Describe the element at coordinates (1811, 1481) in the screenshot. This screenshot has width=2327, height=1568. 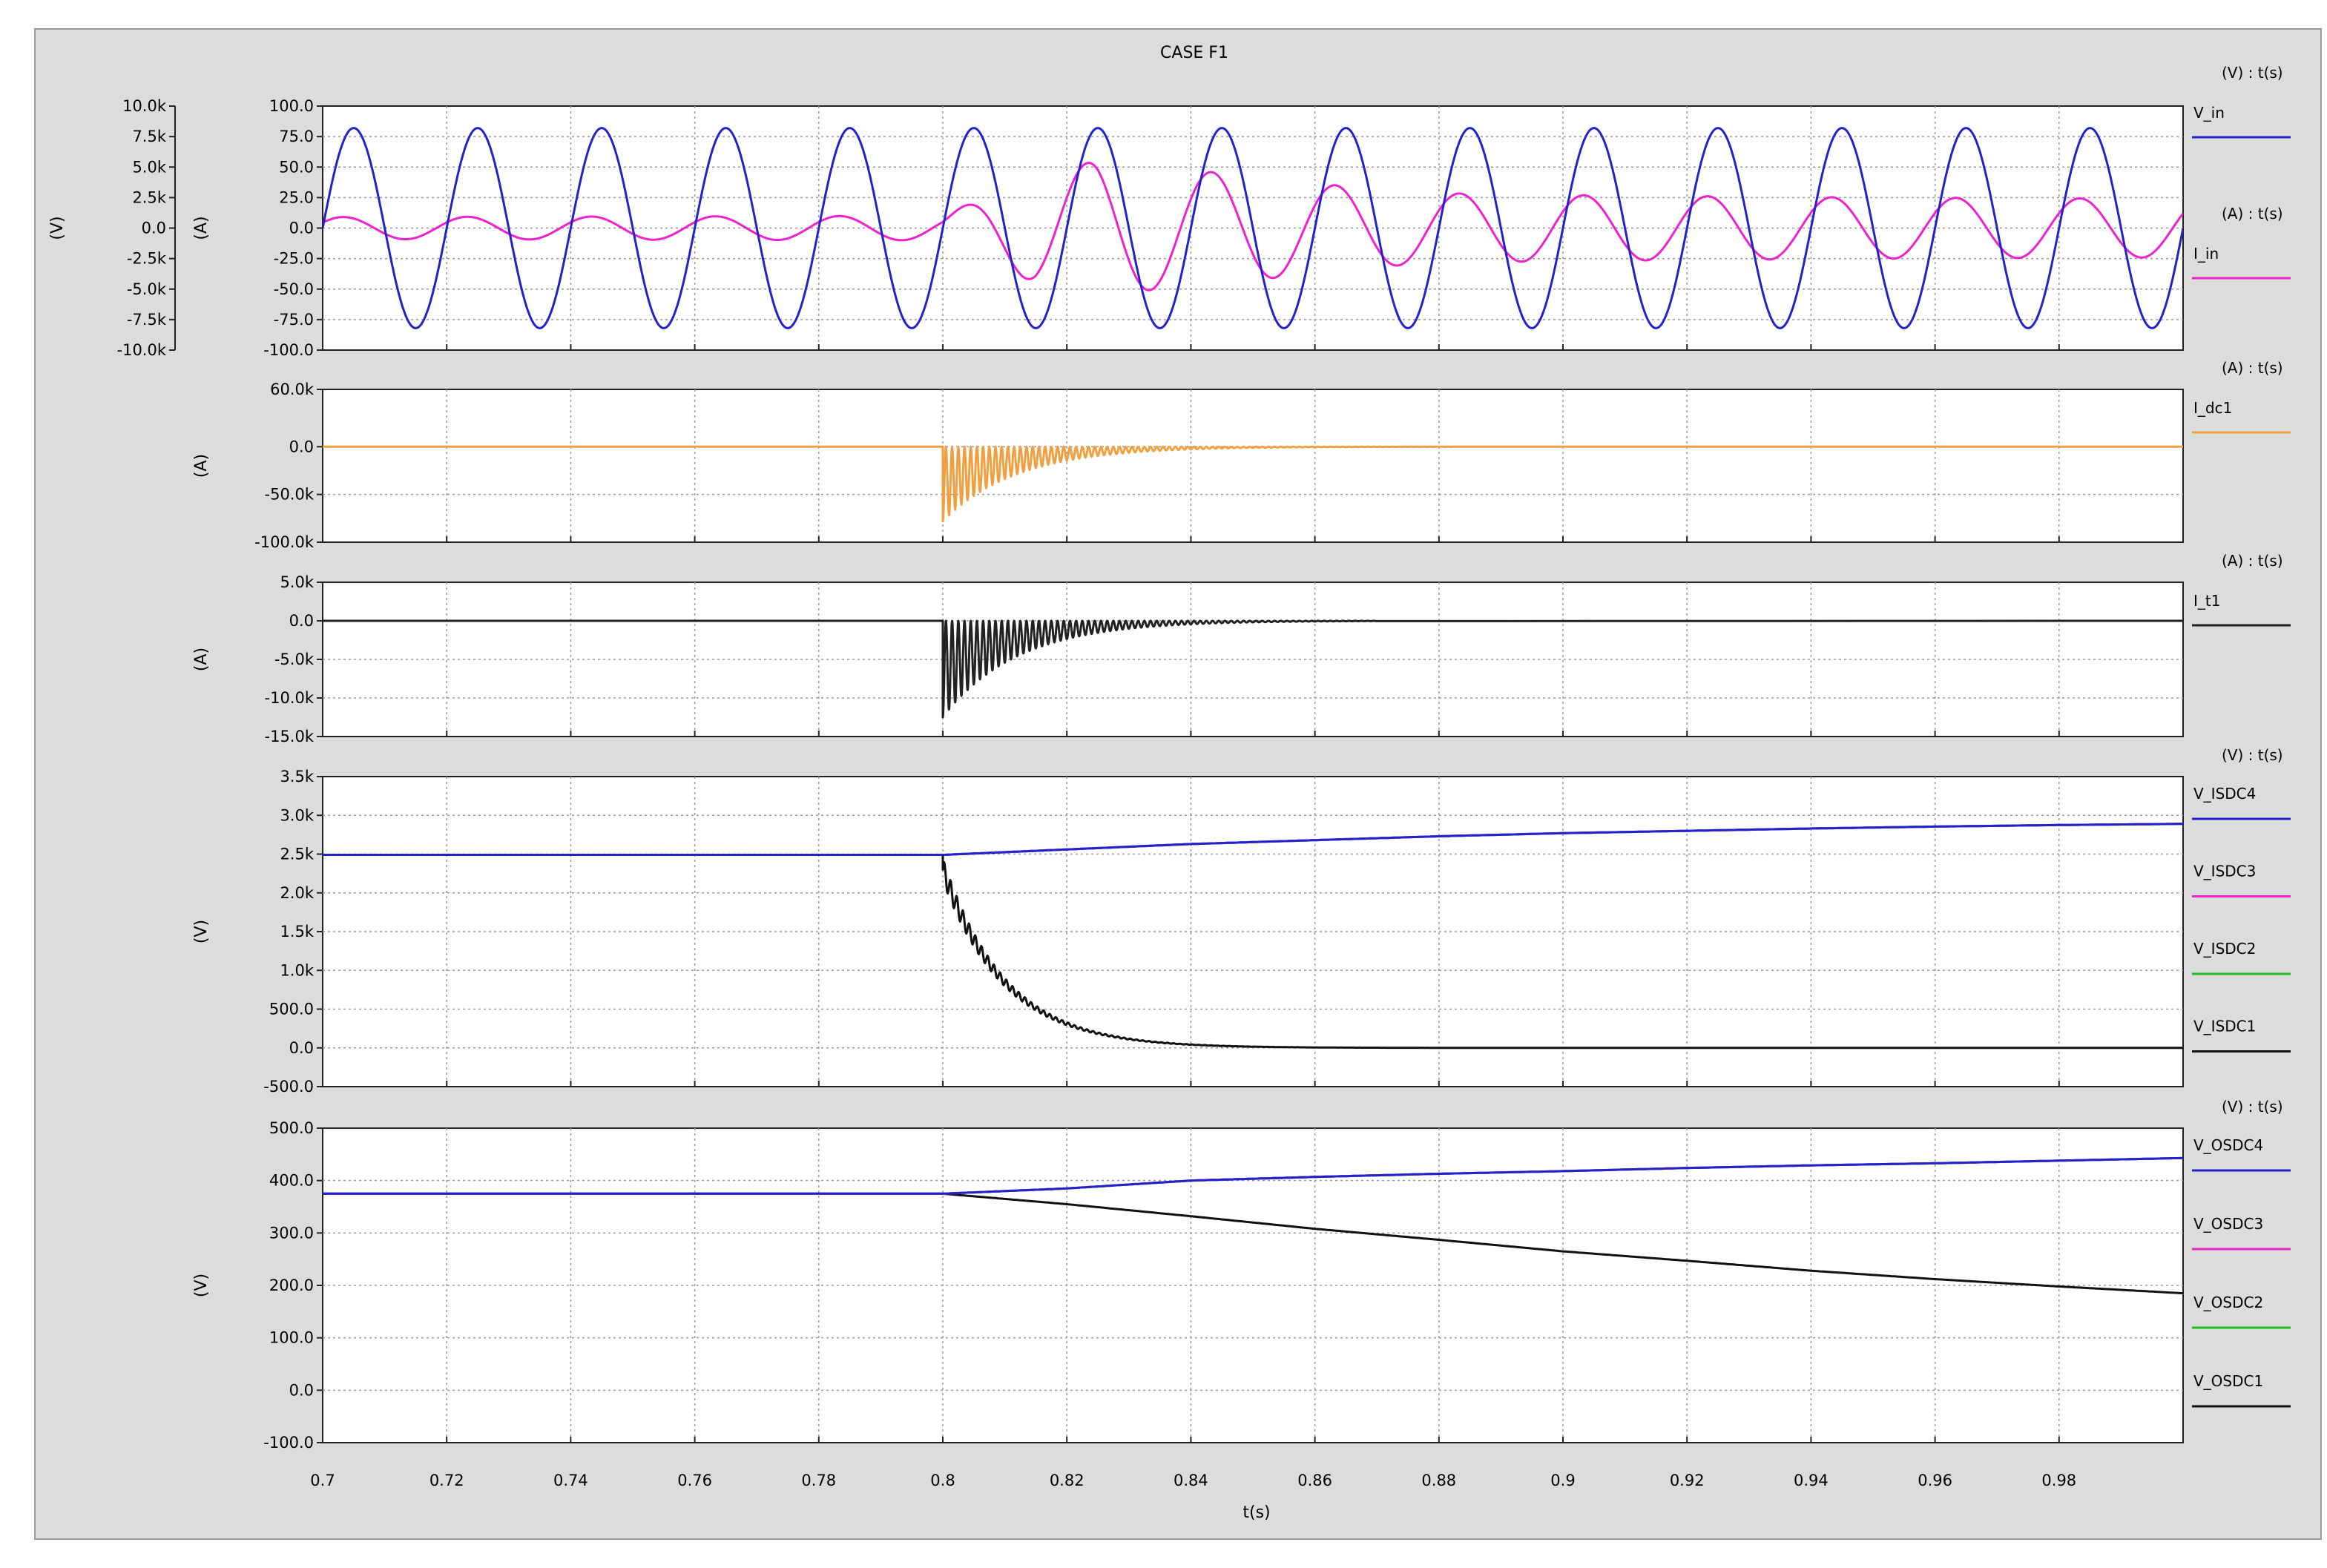
I see `x-tick-label: 0.94` at that location.